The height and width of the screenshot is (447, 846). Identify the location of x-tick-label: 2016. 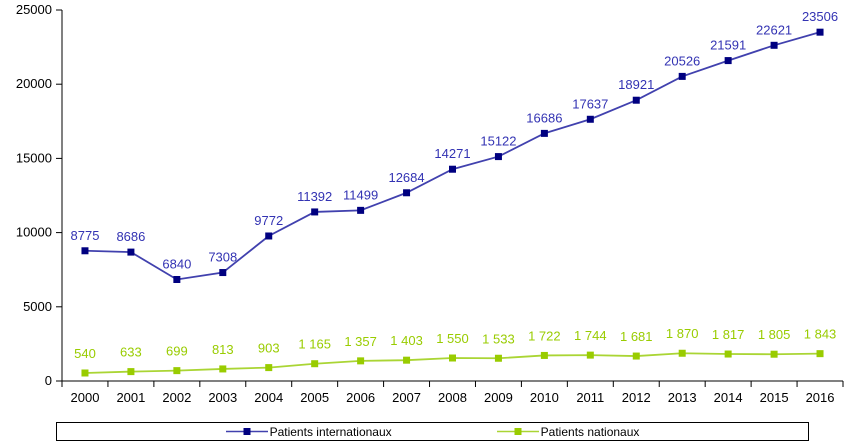
(820, 397).